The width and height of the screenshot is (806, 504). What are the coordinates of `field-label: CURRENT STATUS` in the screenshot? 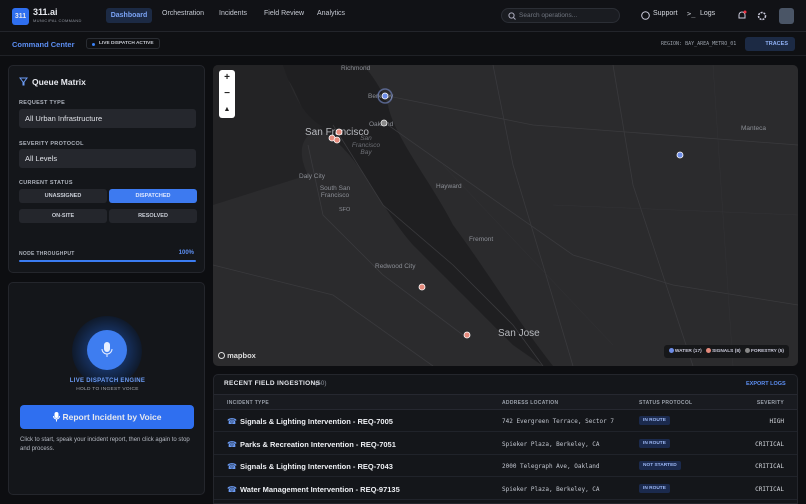 It's located at (46, 183).